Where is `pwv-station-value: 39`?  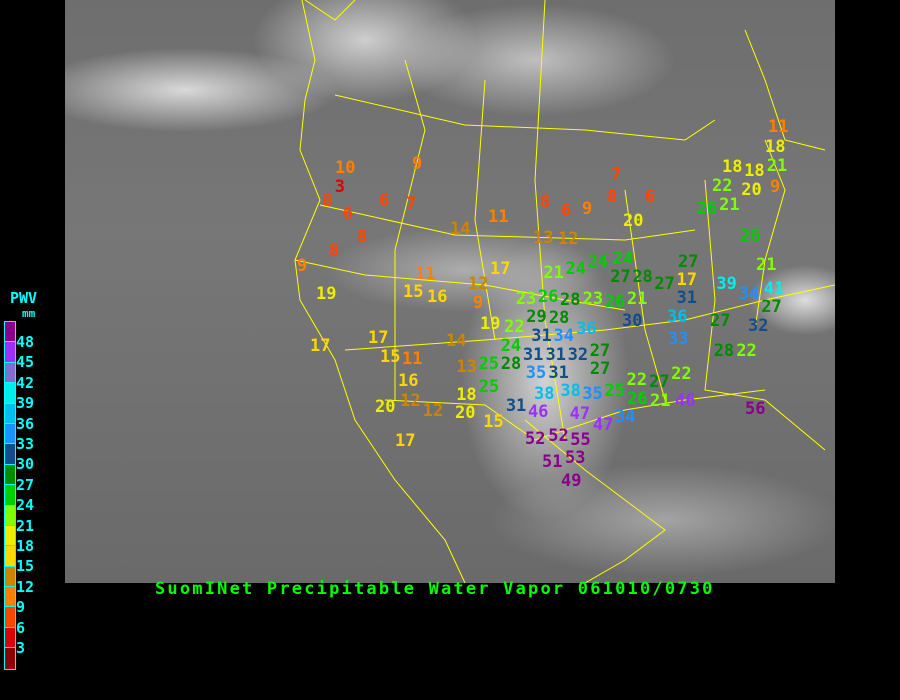 pwv-station-value: 39 is located at coordinates (726, 284).